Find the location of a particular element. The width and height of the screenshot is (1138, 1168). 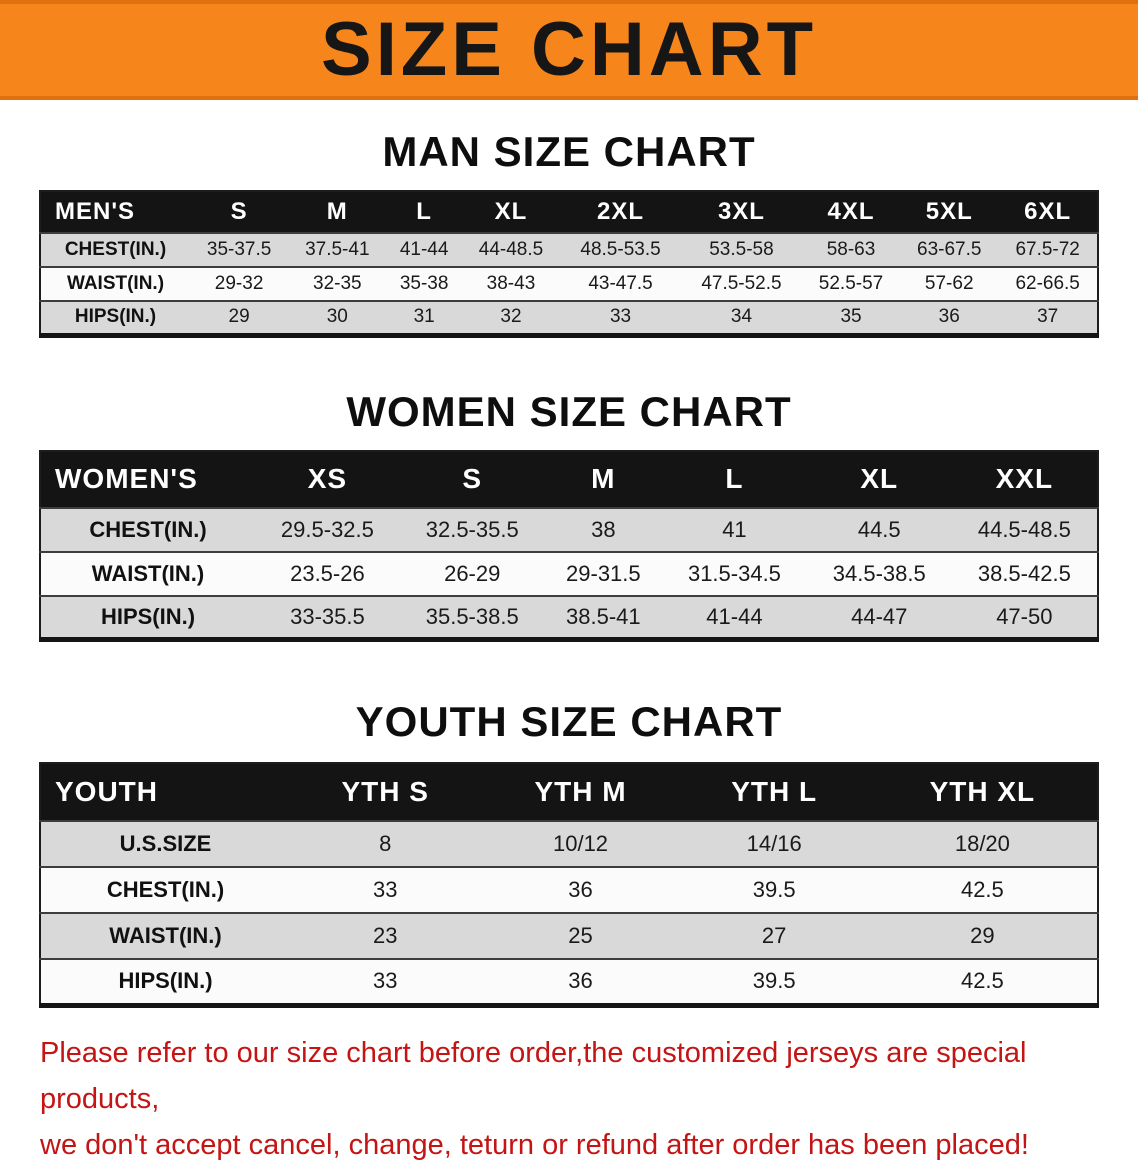

measurement-value: 53.5-58 is located at coordinates (741, 249).